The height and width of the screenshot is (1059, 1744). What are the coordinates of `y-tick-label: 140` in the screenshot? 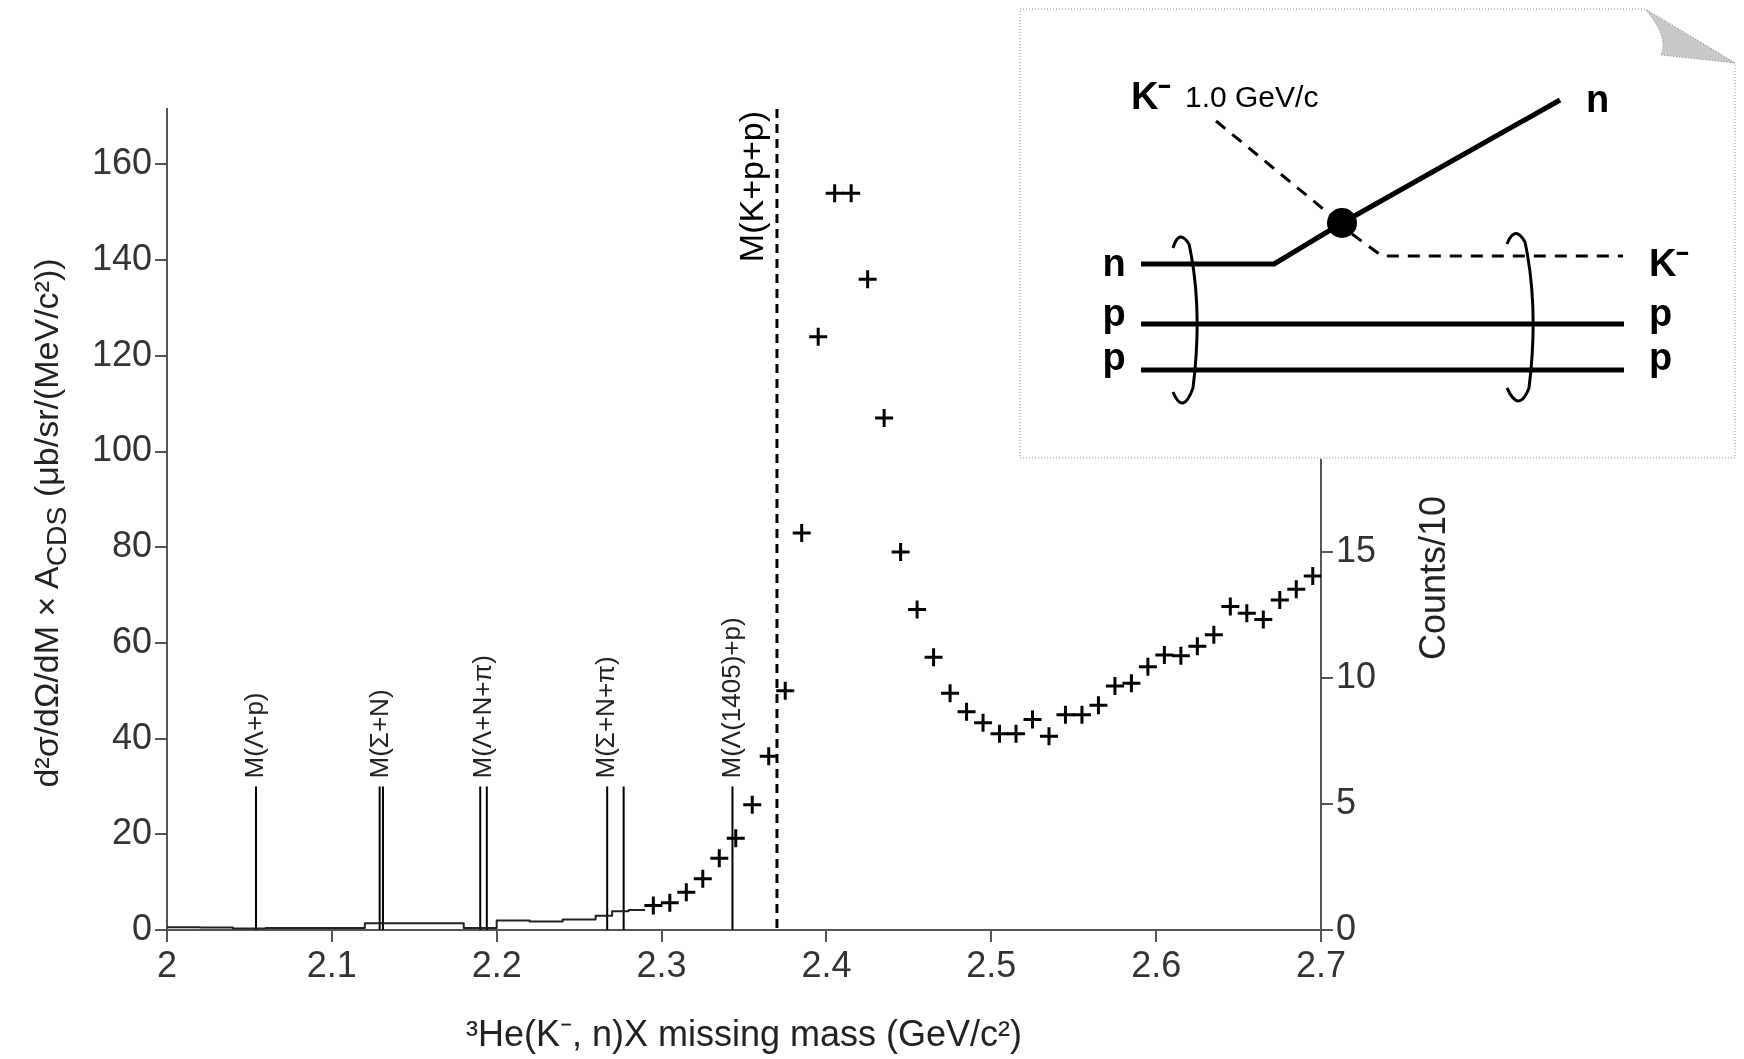 It's located at (121, 258).